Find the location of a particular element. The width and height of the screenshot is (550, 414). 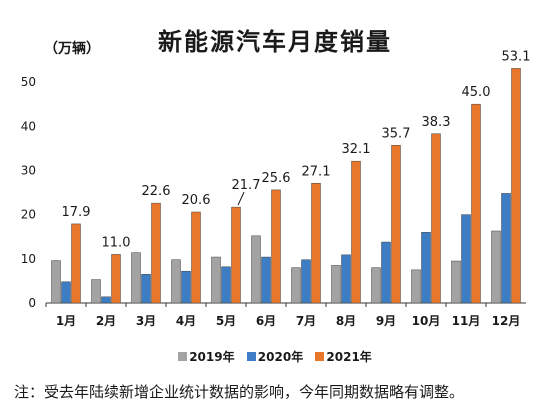

bar-2021年-9月 is located at coordinates (396, 224).